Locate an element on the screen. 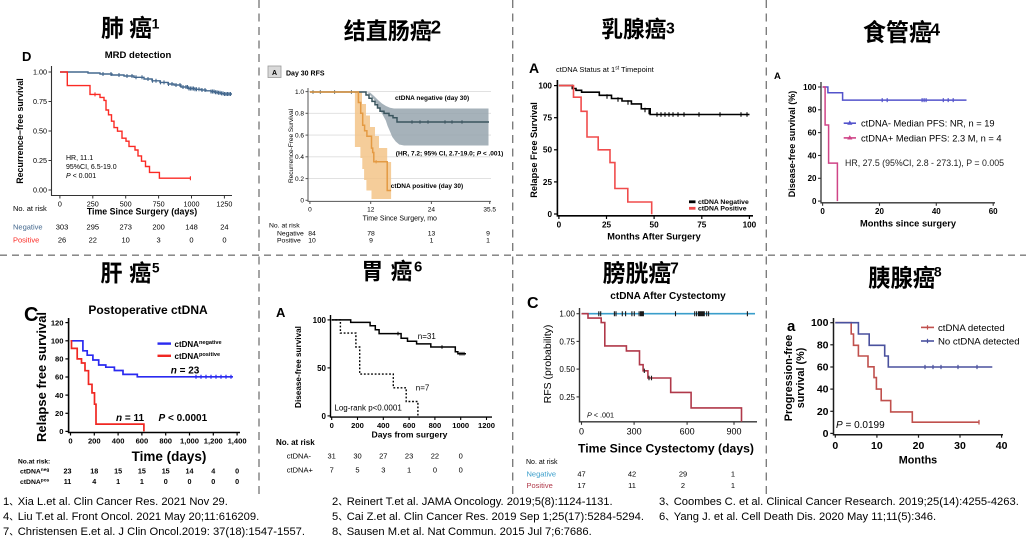  svg-text:HR, 27.5 (95%CI, 2.8 - 273.1),: HR, 27.5 (95%CI, 2.8 - 273.1), P = 0.005 is located at coordinates (924, 163).